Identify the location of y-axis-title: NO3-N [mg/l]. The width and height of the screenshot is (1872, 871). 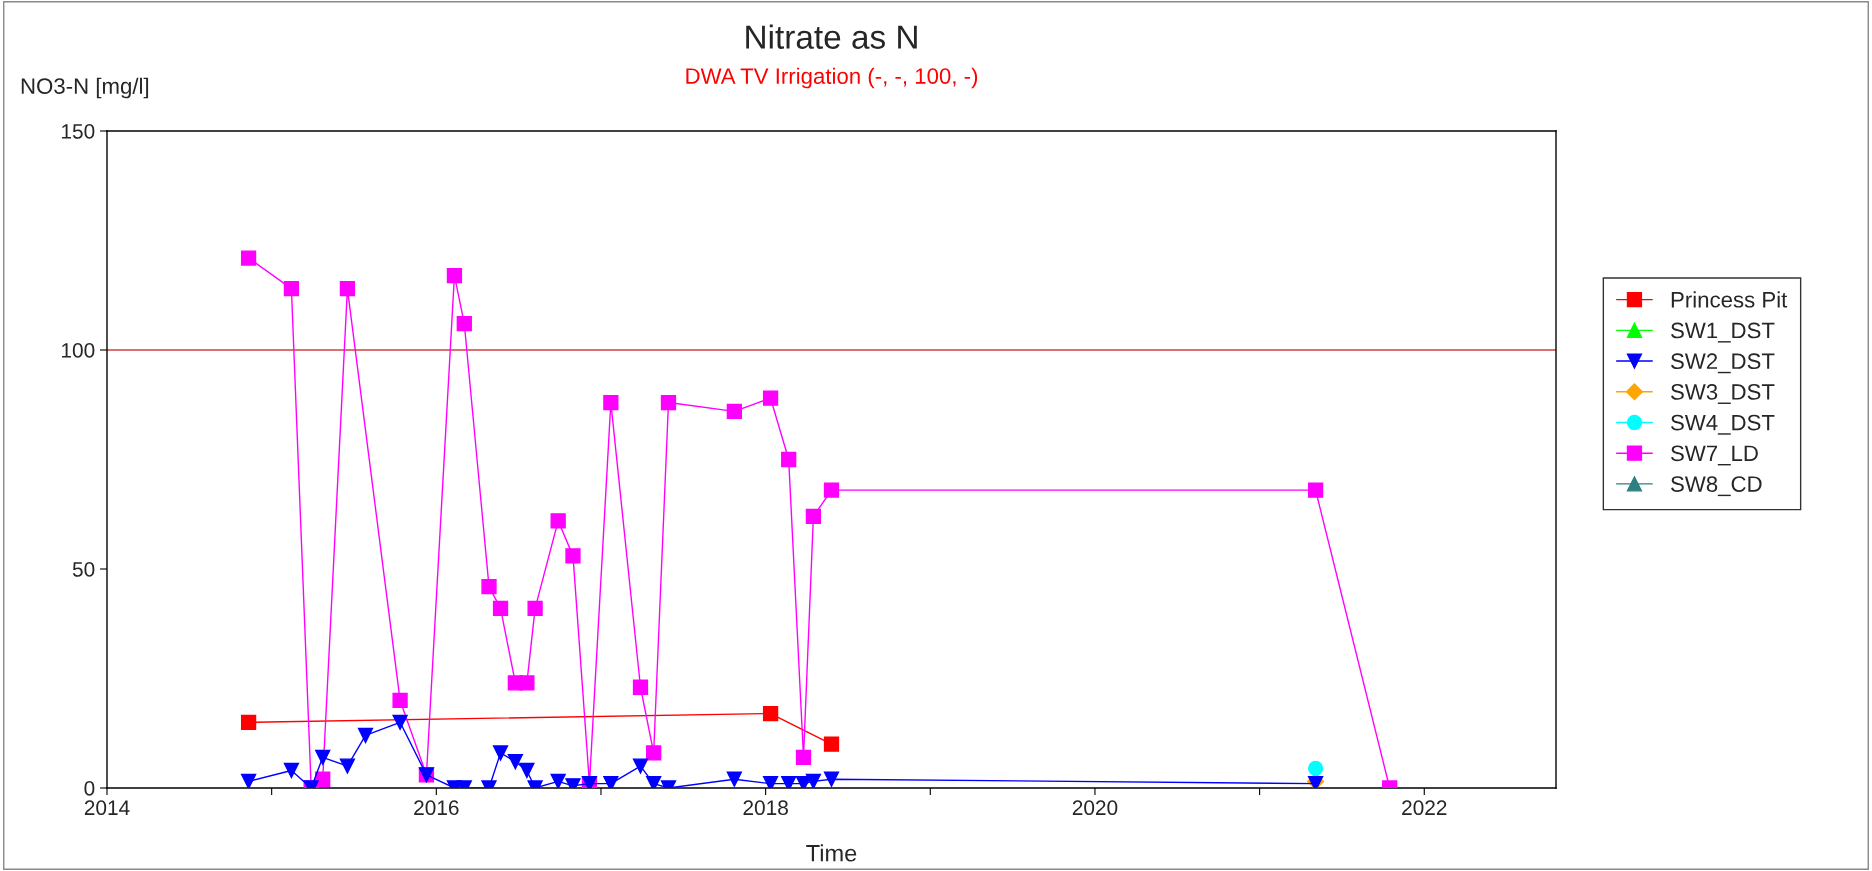
(85, 88).